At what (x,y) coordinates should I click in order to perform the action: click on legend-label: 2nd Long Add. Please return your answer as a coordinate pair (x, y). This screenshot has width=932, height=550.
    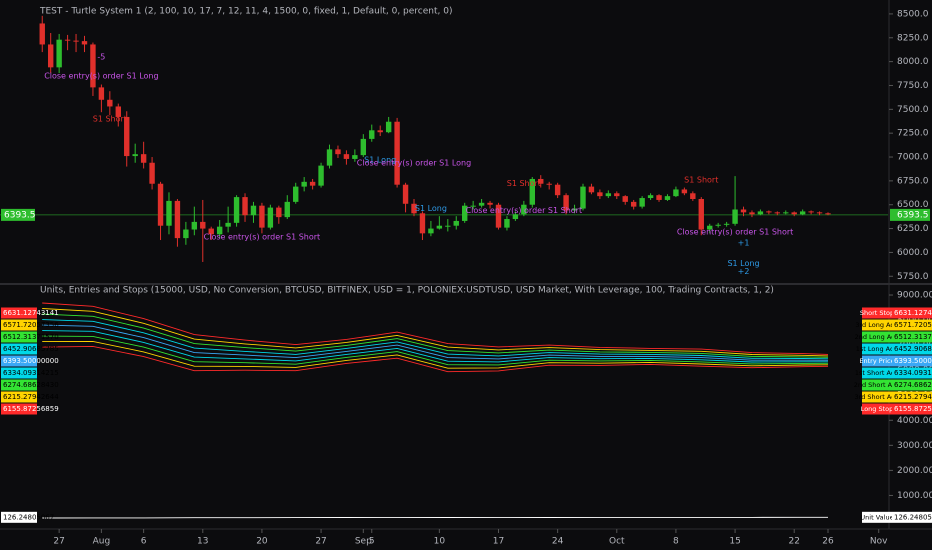
    Looking at the image, I should click on (877, 337).